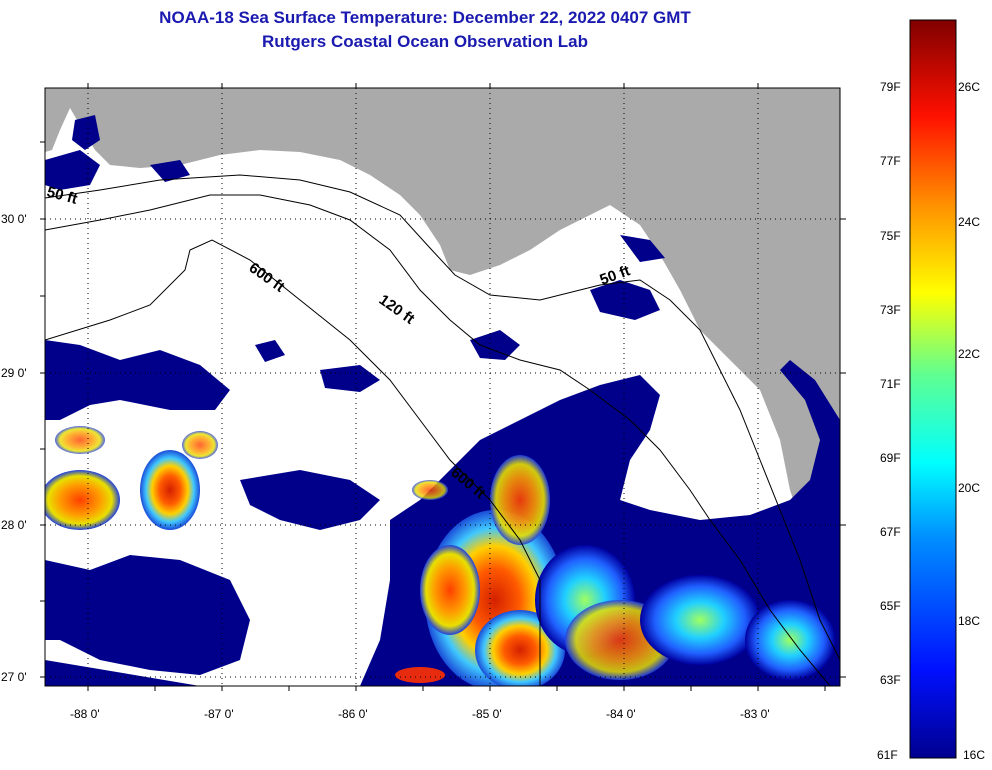 The width and height of the screenshot is (992, 770). What do you see at coordinates (969, 488) in the screenshot?
I see `cb-c-20: 20C` at bounding box center [969, 488].